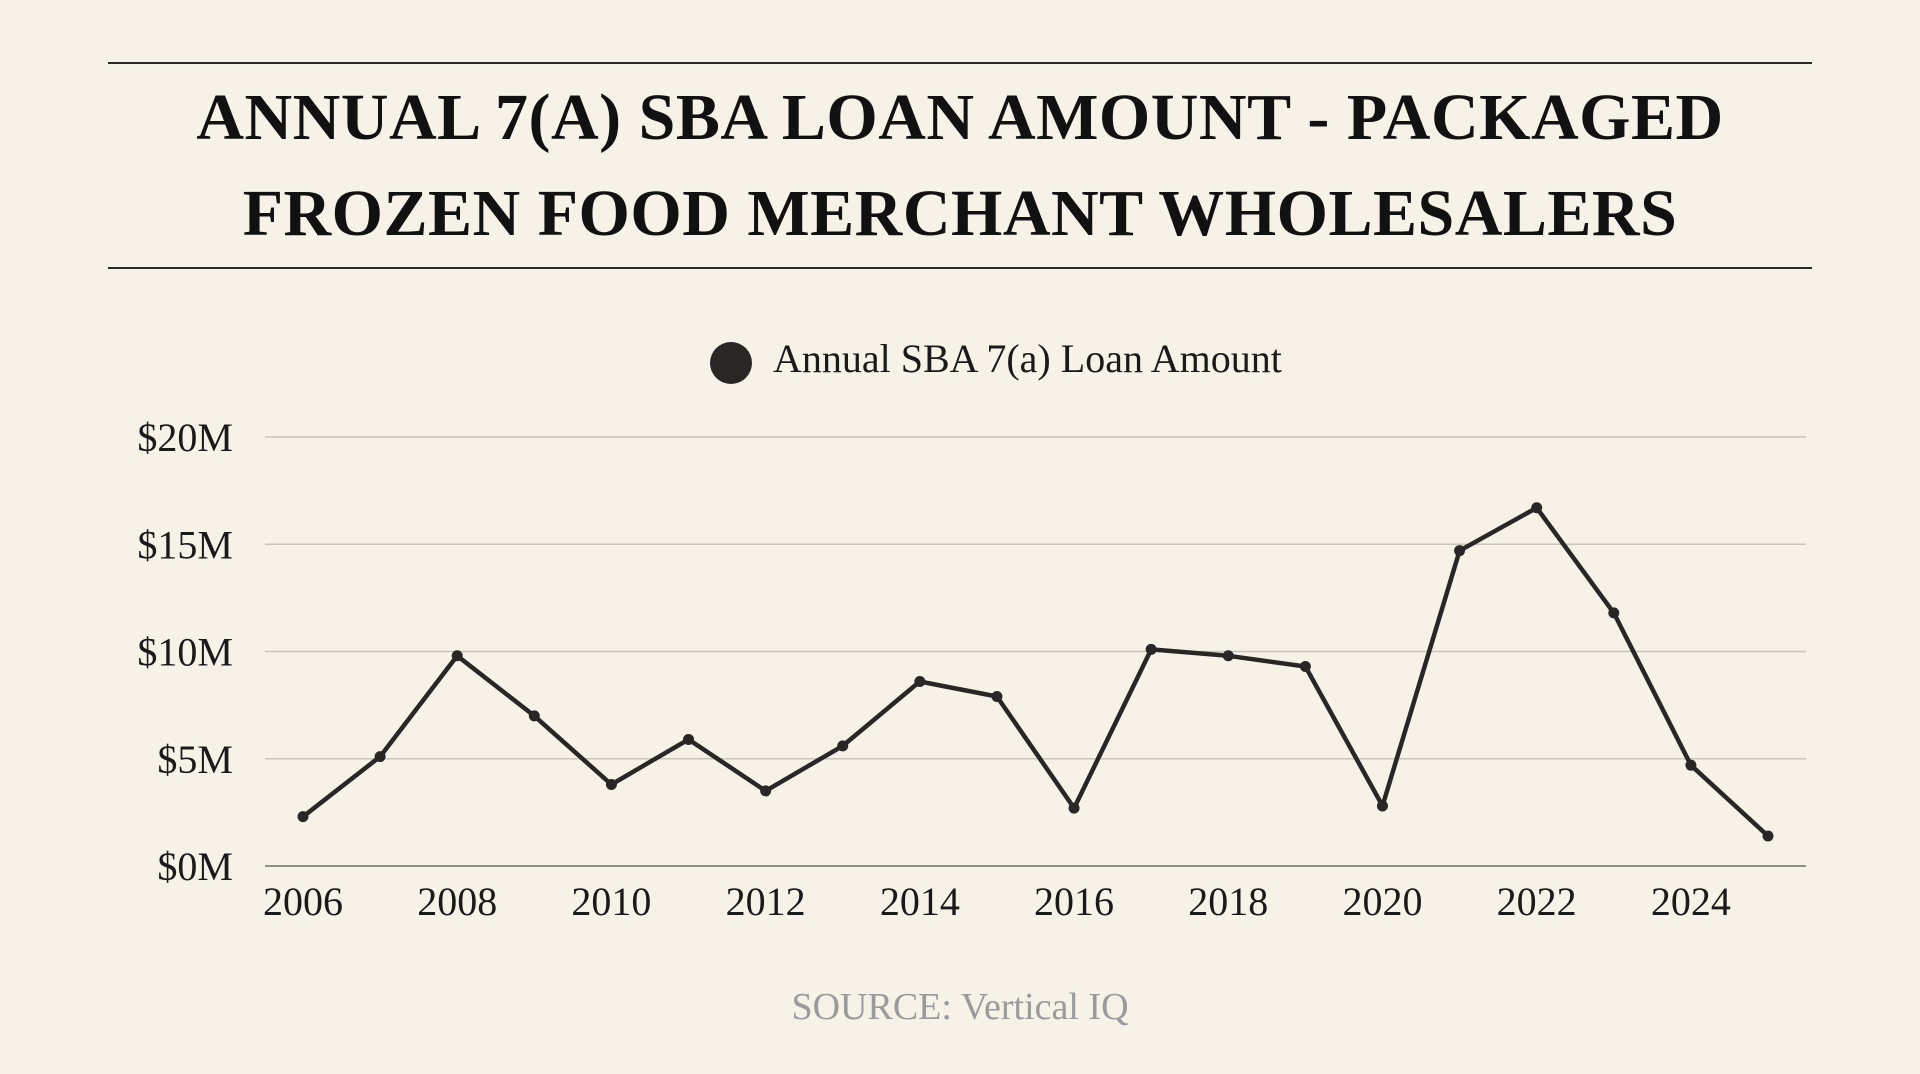 This screenshot has height=1074, width=1920. What do you see at coordinates (195, 759) in the screenshot?
I see `y-tick-label: $5M` at bounding box center [195, 759].